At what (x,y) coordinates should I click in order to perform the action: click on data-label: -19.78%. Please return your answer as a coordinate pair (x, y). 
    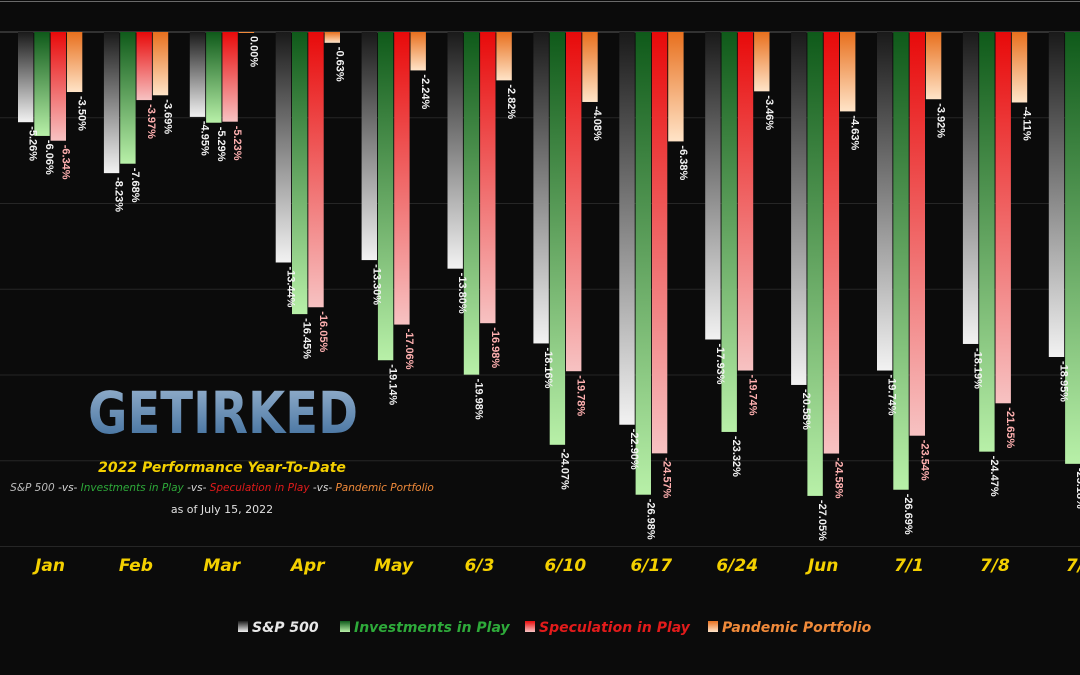
    Looking at the image, I should click on (581, 395).